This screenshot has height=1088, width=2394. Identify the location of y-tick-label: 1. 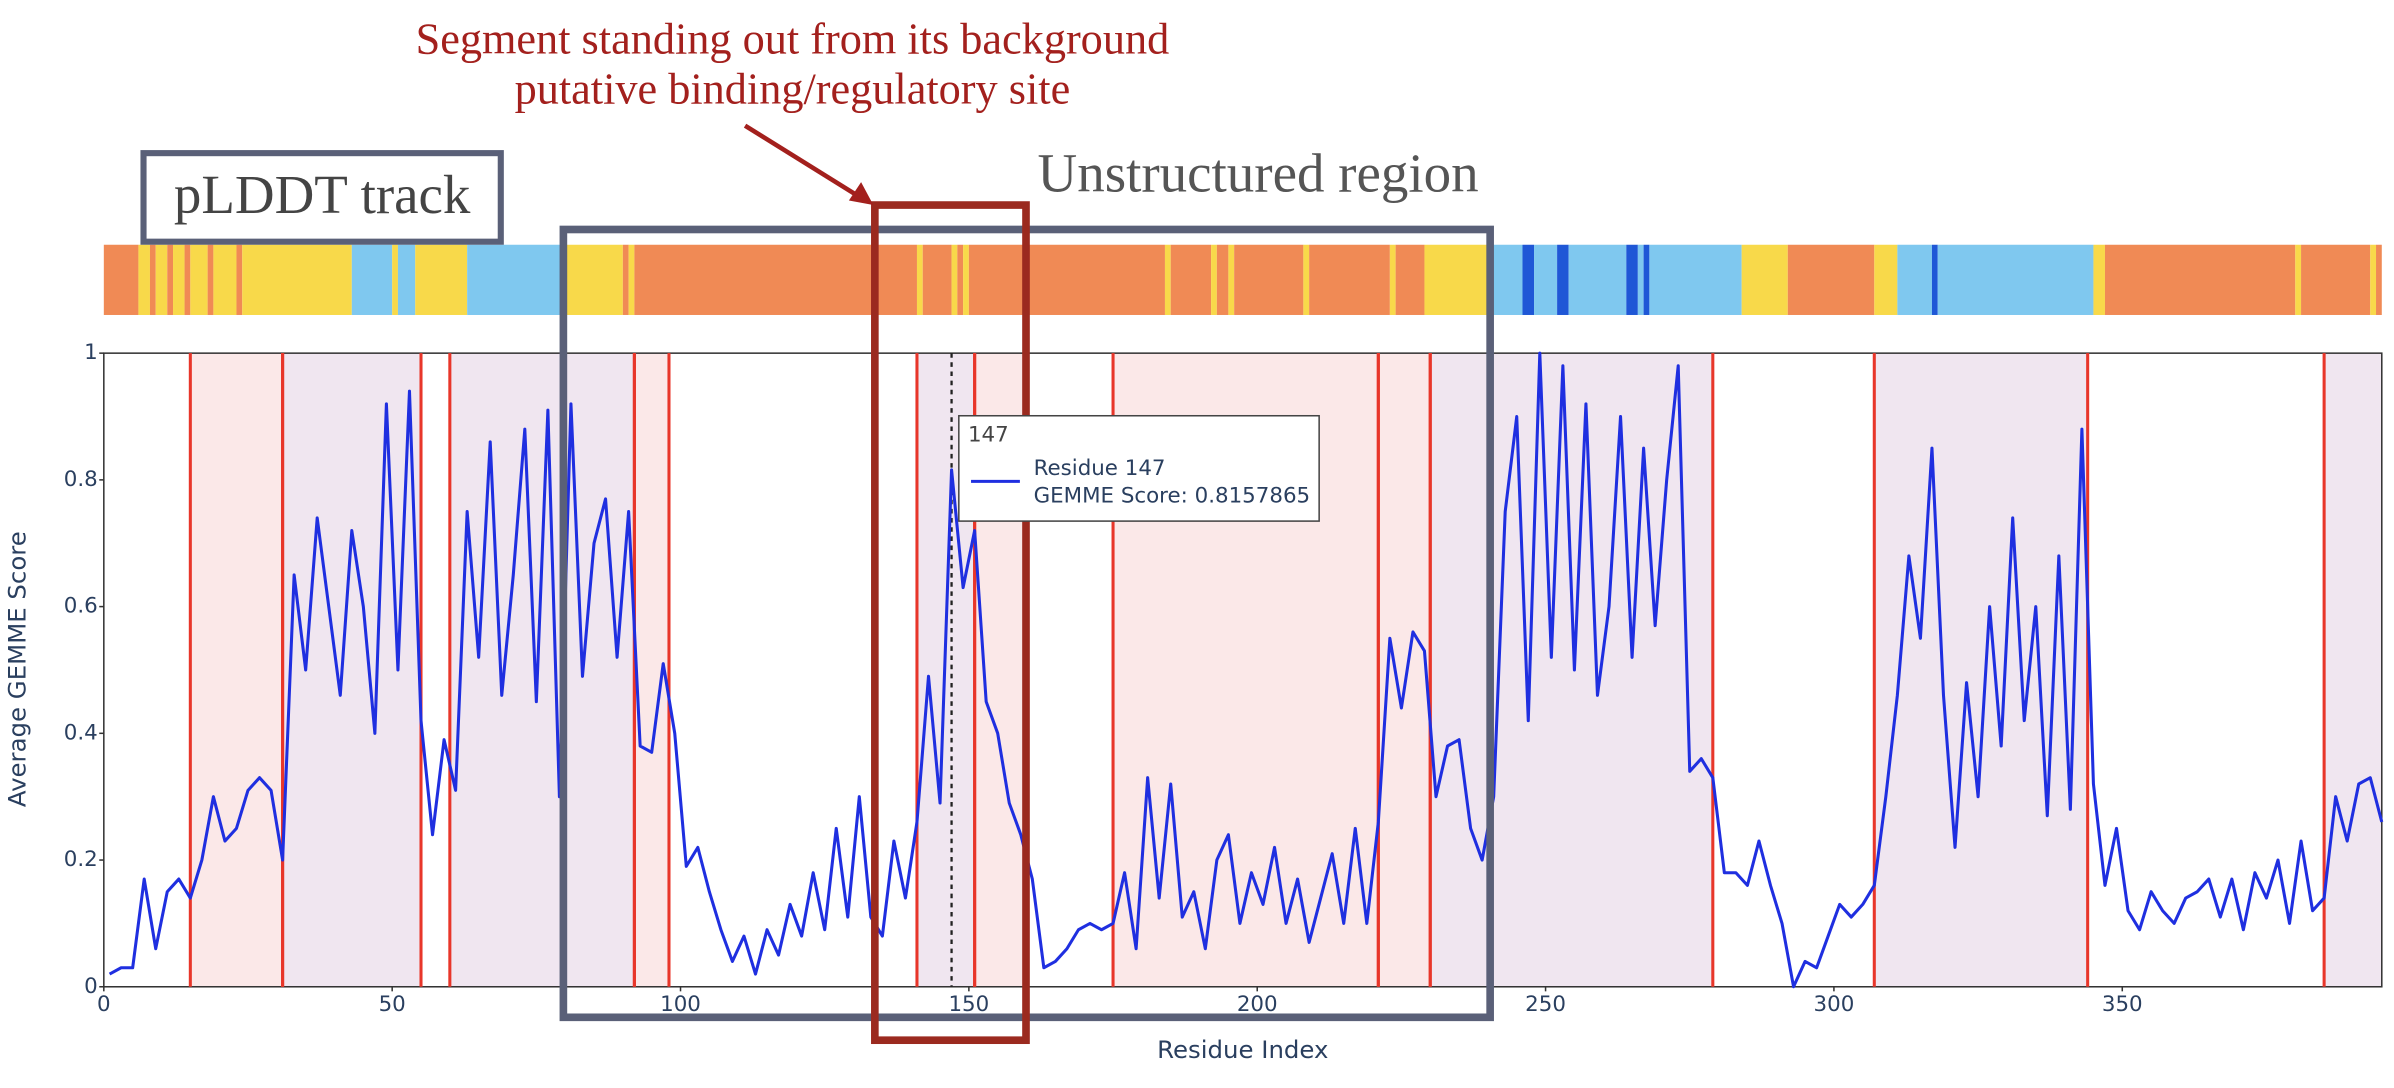
(91, 352).